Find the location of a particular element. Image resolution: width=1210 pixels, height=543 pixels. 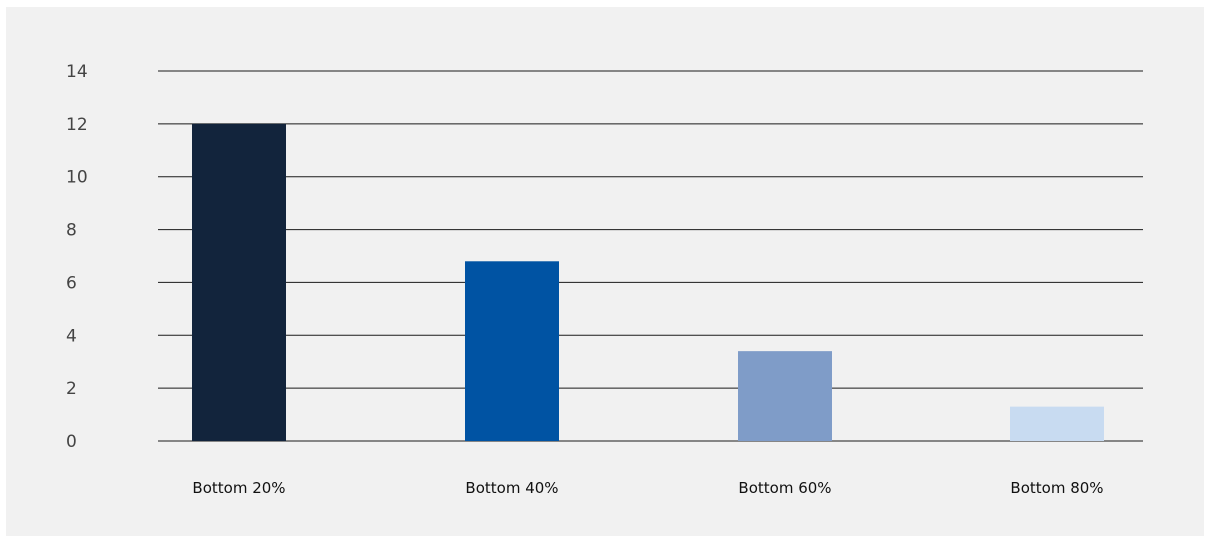

y-tick-label: 0 is located at coordinates (71, 442).